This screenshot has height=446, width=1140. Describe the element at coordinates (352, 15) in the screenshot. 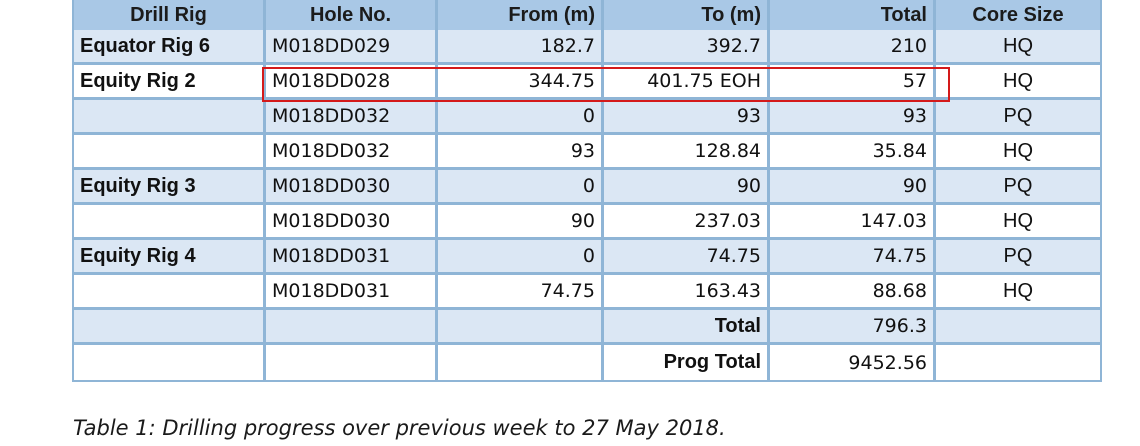

I see `header-hole-no: Hole No.` at that location.